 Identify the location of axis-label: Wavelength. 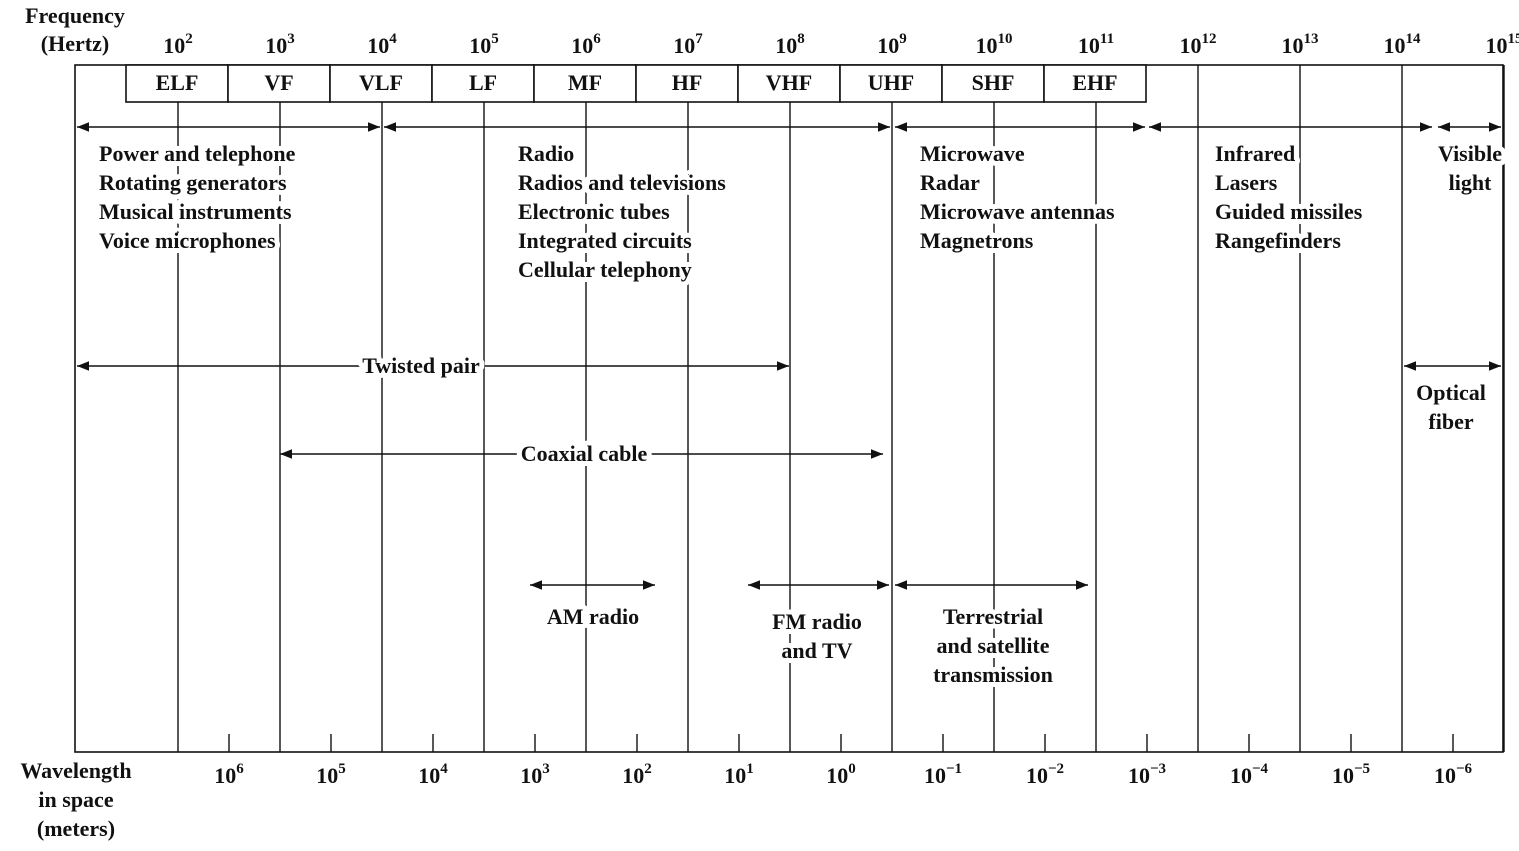
(75, 770).